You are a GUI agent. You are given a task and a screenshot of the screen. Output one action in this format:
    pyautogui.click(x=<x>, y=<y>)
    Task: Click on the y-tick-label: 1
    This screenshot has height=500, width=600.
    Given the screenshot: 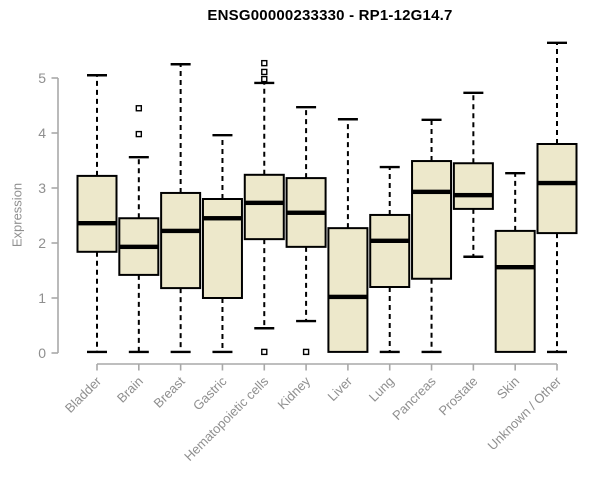 What is the action you would take?
    pyautogui.click(x=42, y=298)
    